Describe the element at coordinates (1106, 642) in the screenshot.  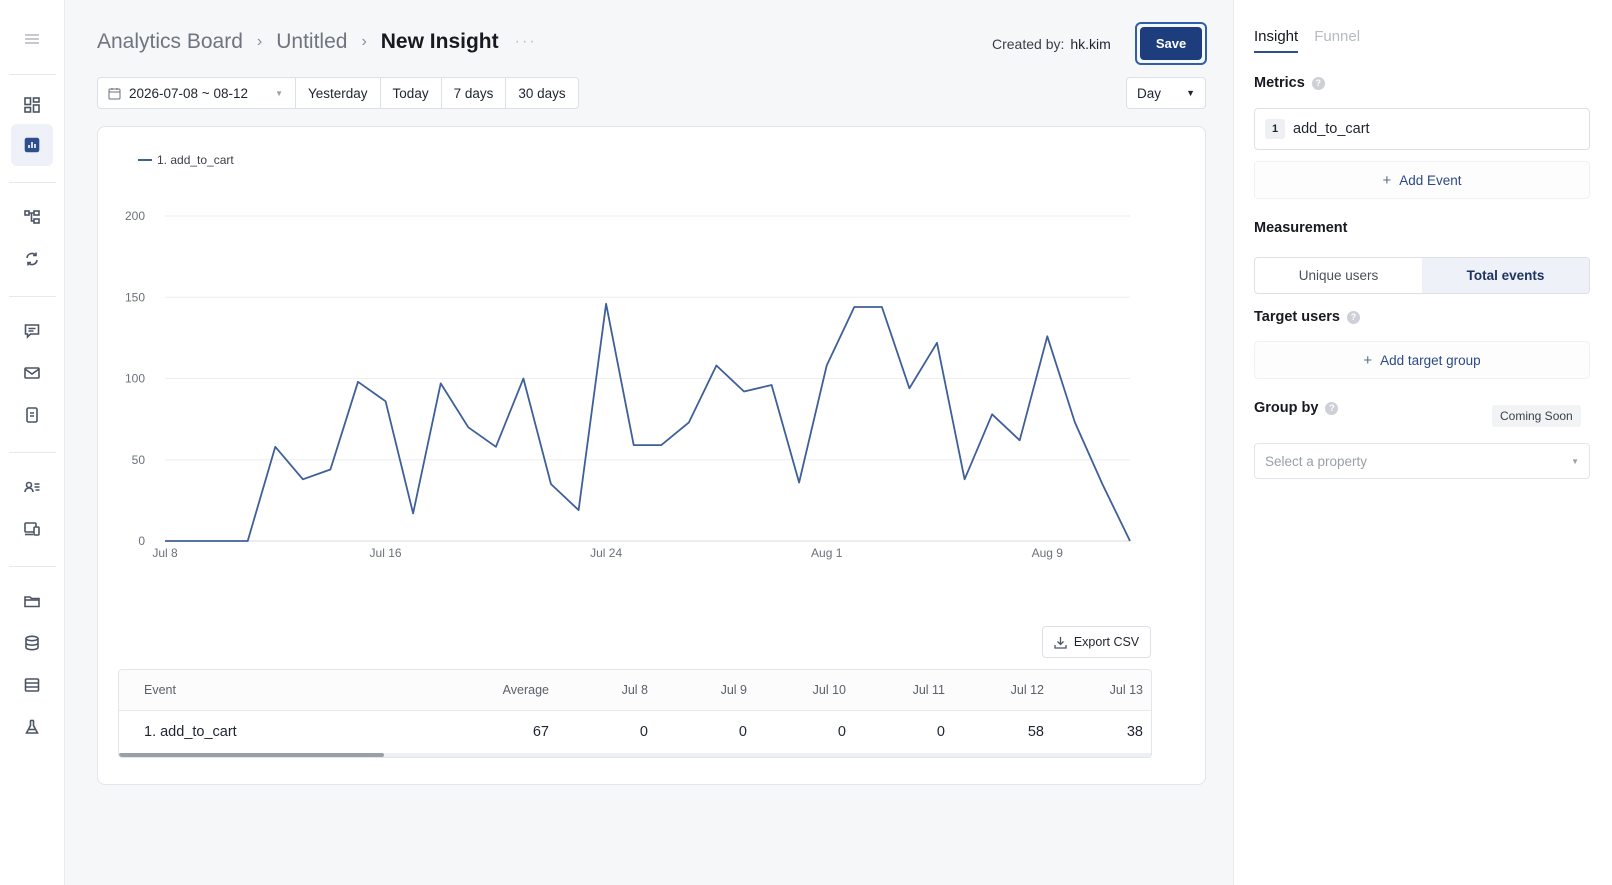
I see `export-csv-label: Export CSV` at that location.